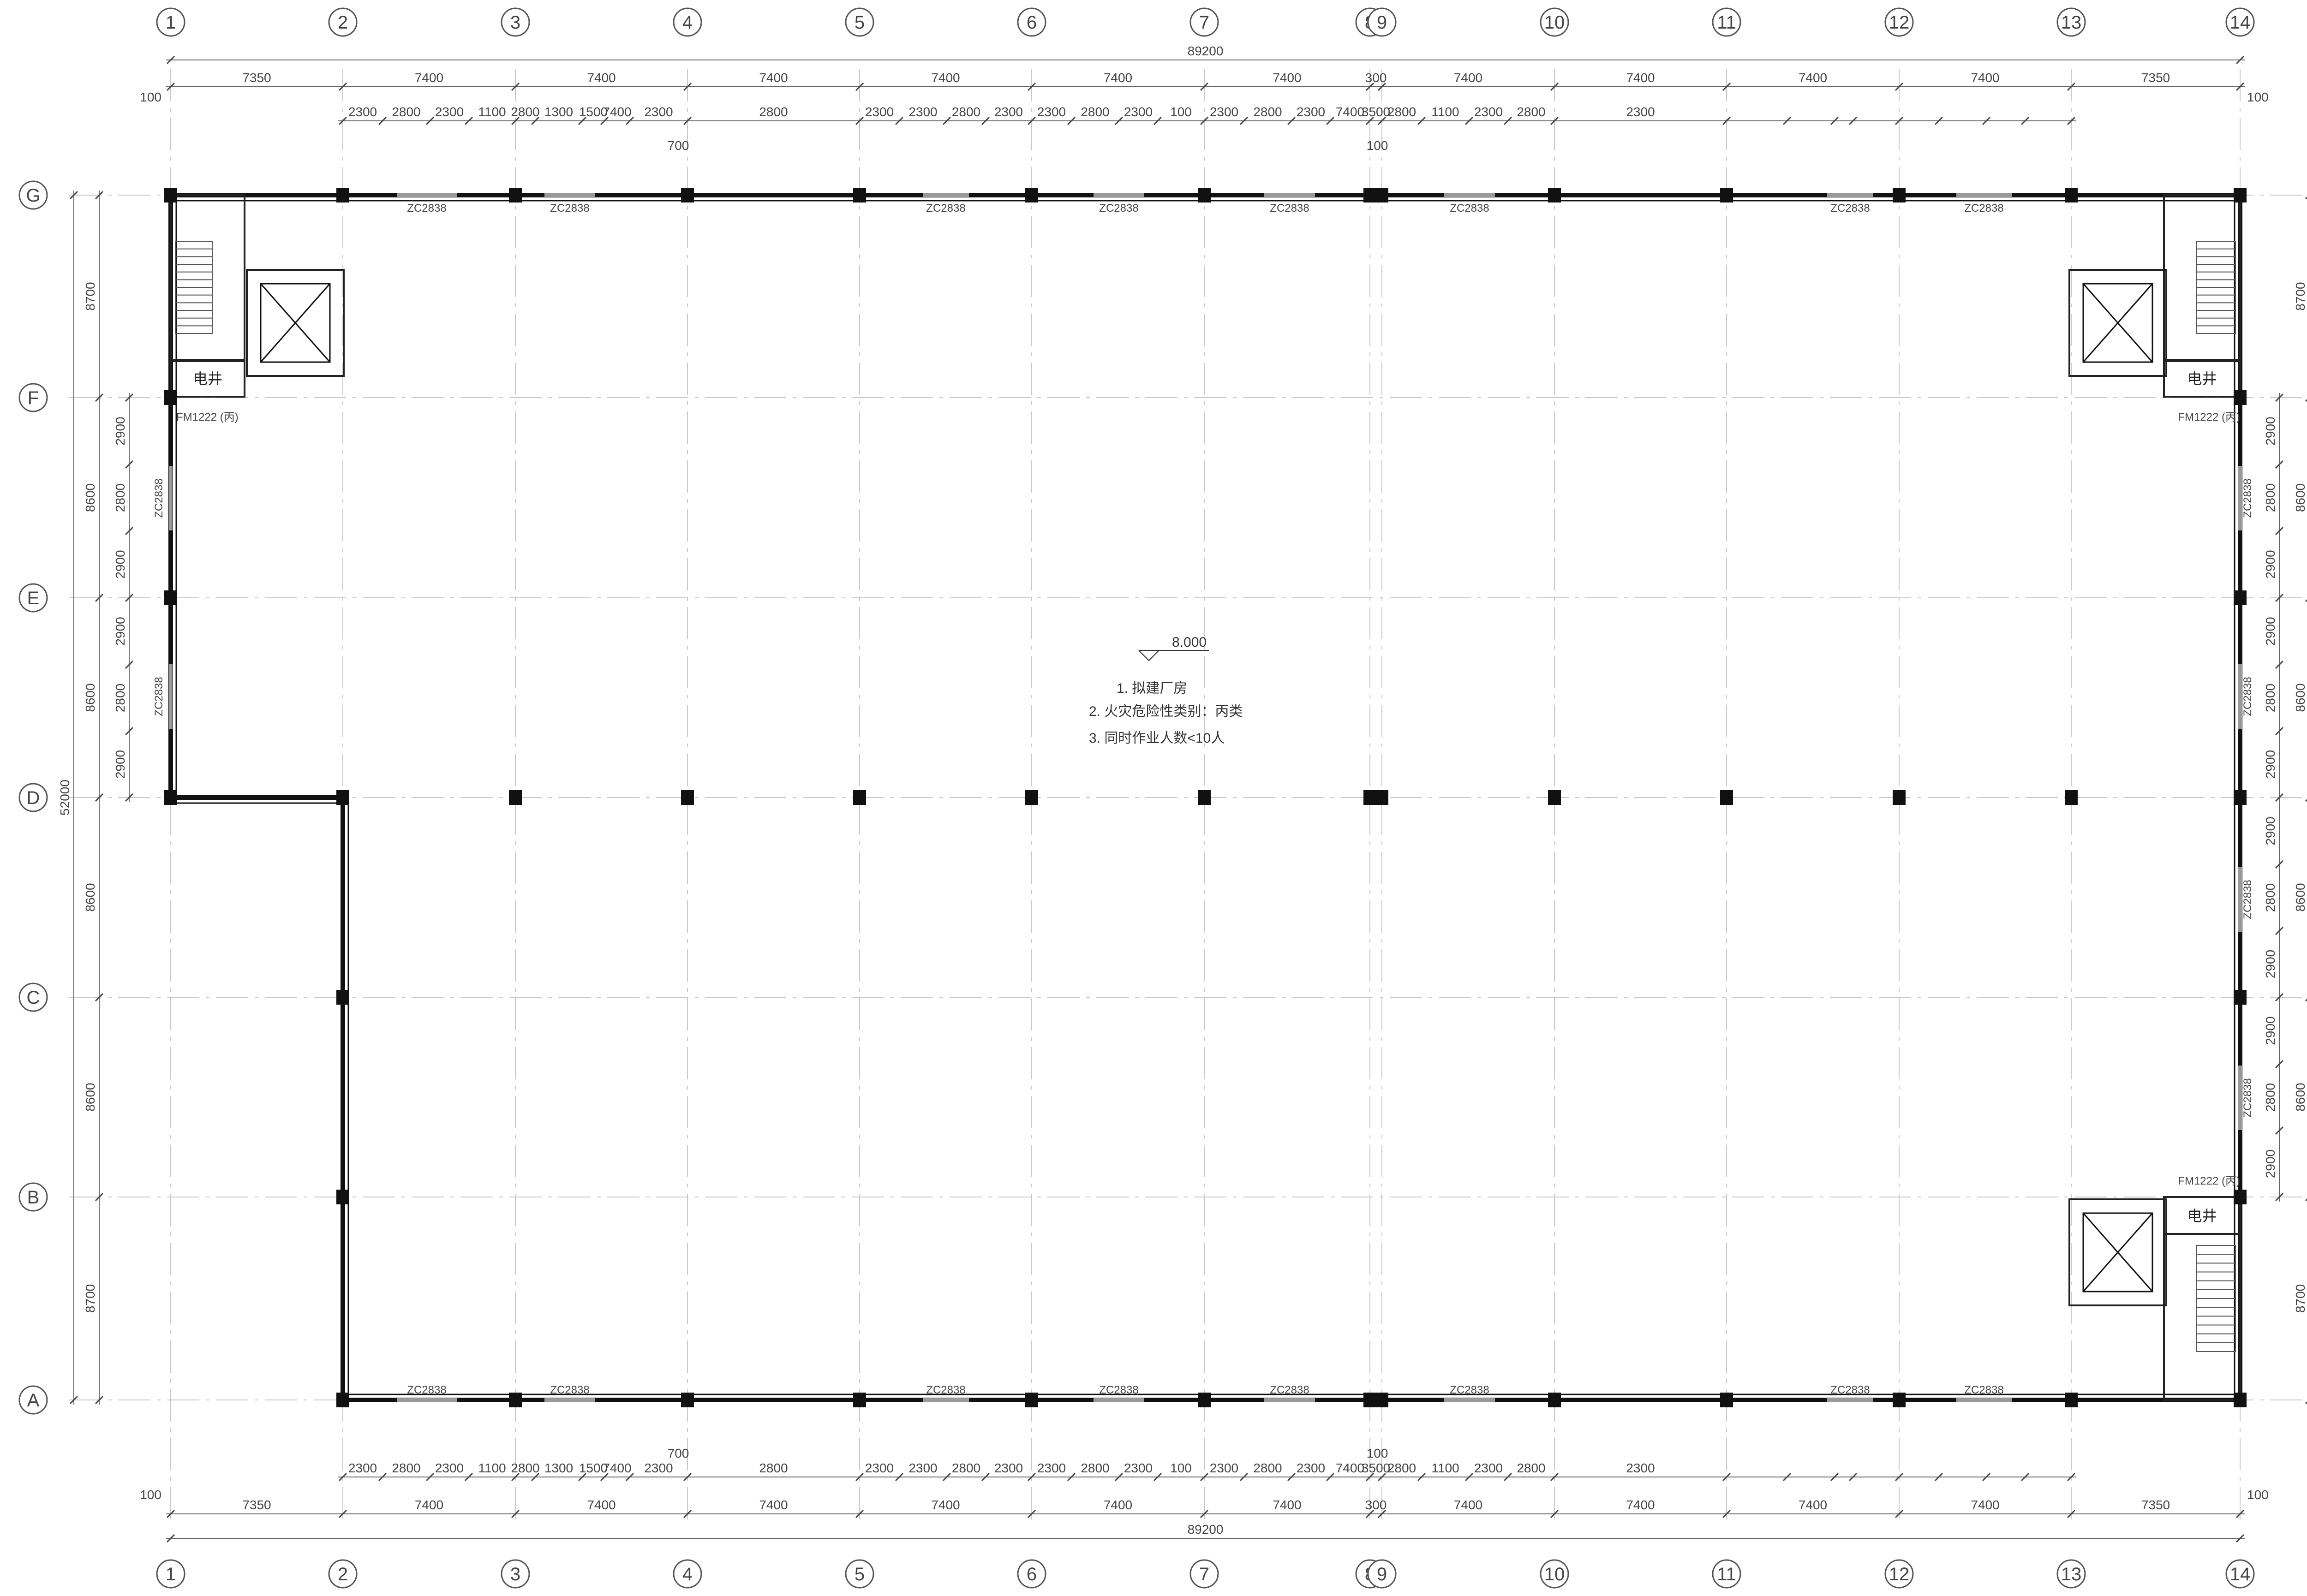  I want to click on dim-sub-top-26: 2800, so click(1531, 112).